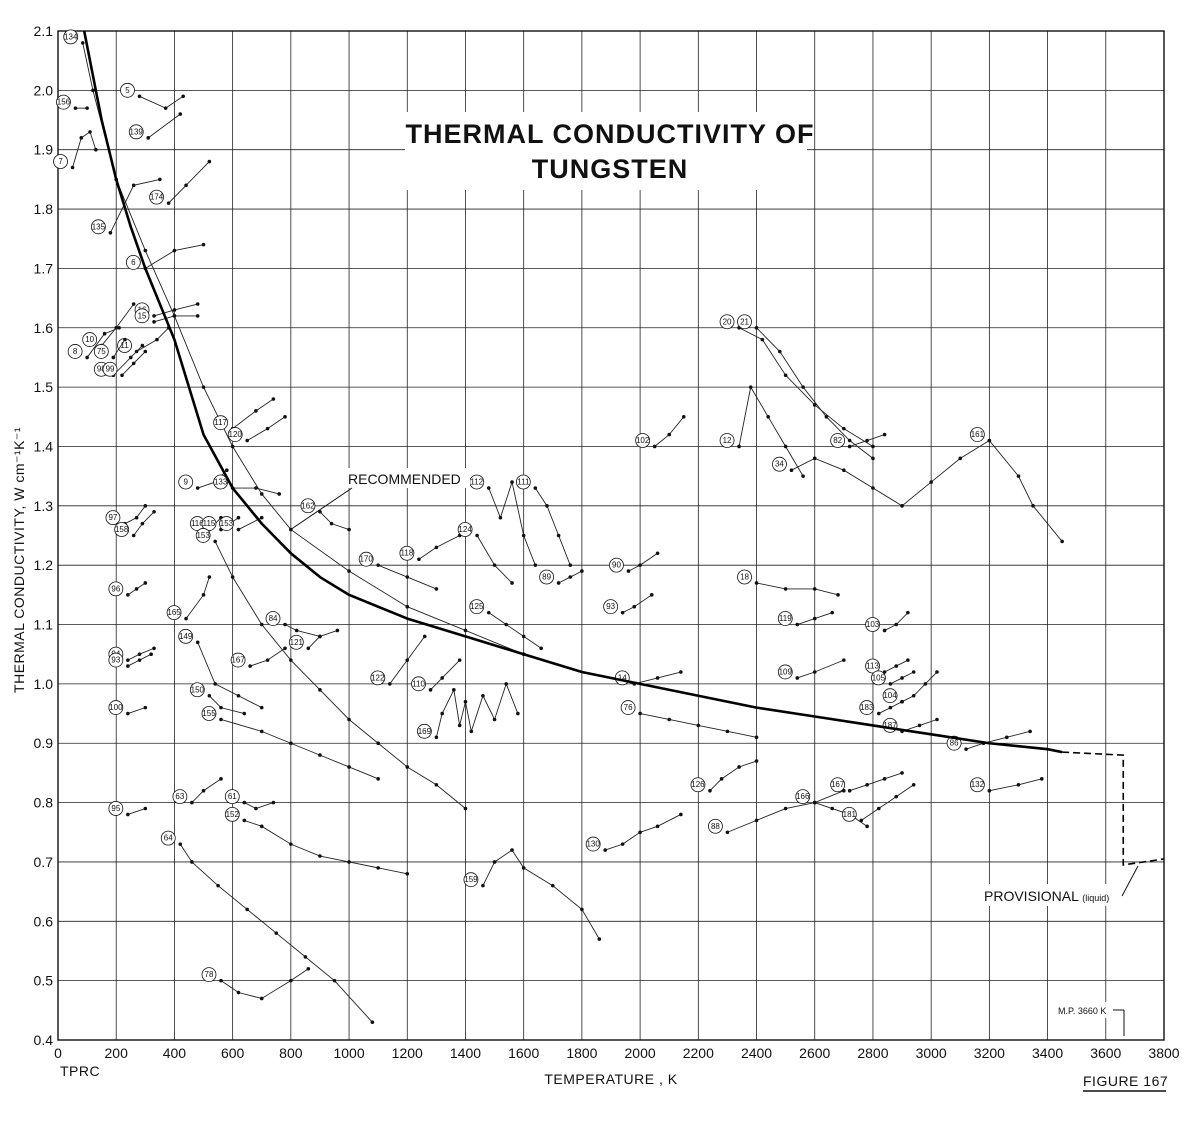 Image resolution: width=1198 pixels, height=1124 pixels. What do you see at coordinates (581, 1053) in the screenshot?
I see `x-tick-label-9: 1800` at bounding box center [581, 1053].